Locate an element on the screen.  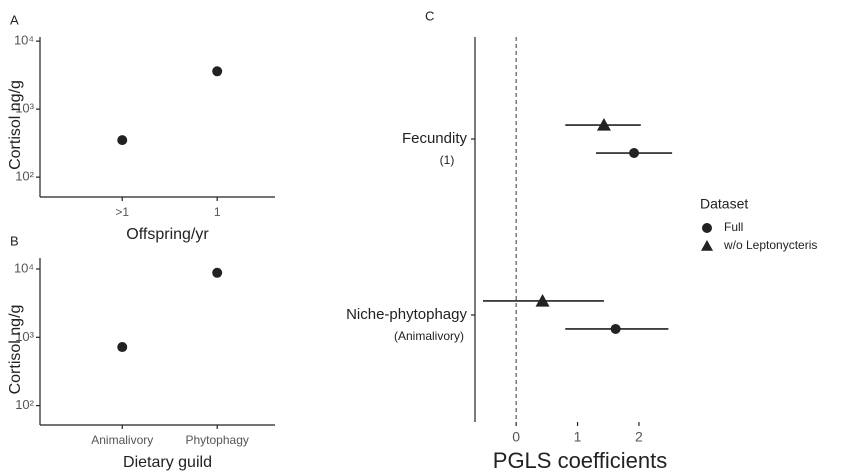
x-tick-label: 0 is located at coordinates (516, 437).